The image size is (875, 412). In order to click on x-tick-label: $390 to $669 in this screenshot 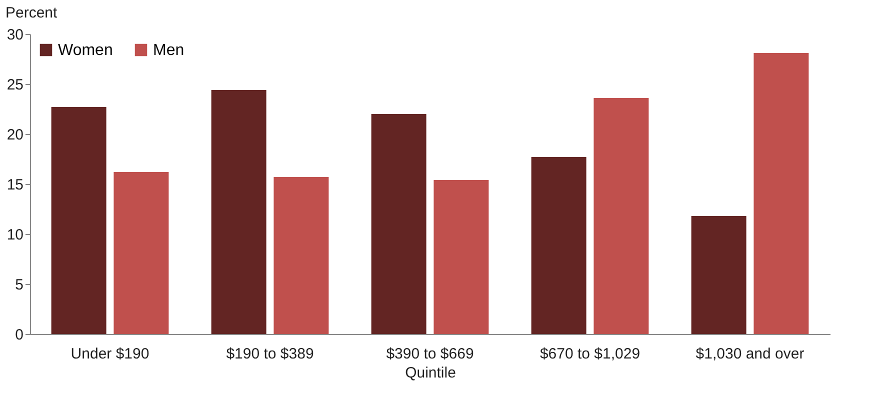, I will do `click(430, 354)`.